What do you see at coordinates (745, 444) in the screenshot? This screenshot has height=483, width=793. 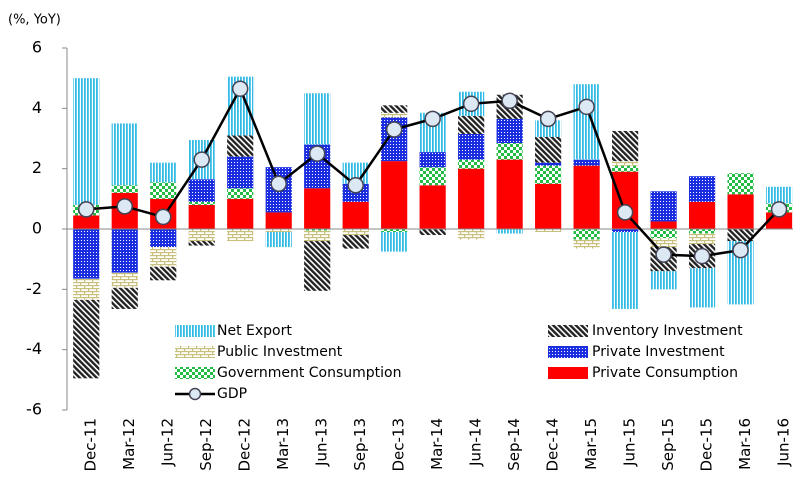 I see `x-tick-label: Mar-16` at bounding box center [745, 444].